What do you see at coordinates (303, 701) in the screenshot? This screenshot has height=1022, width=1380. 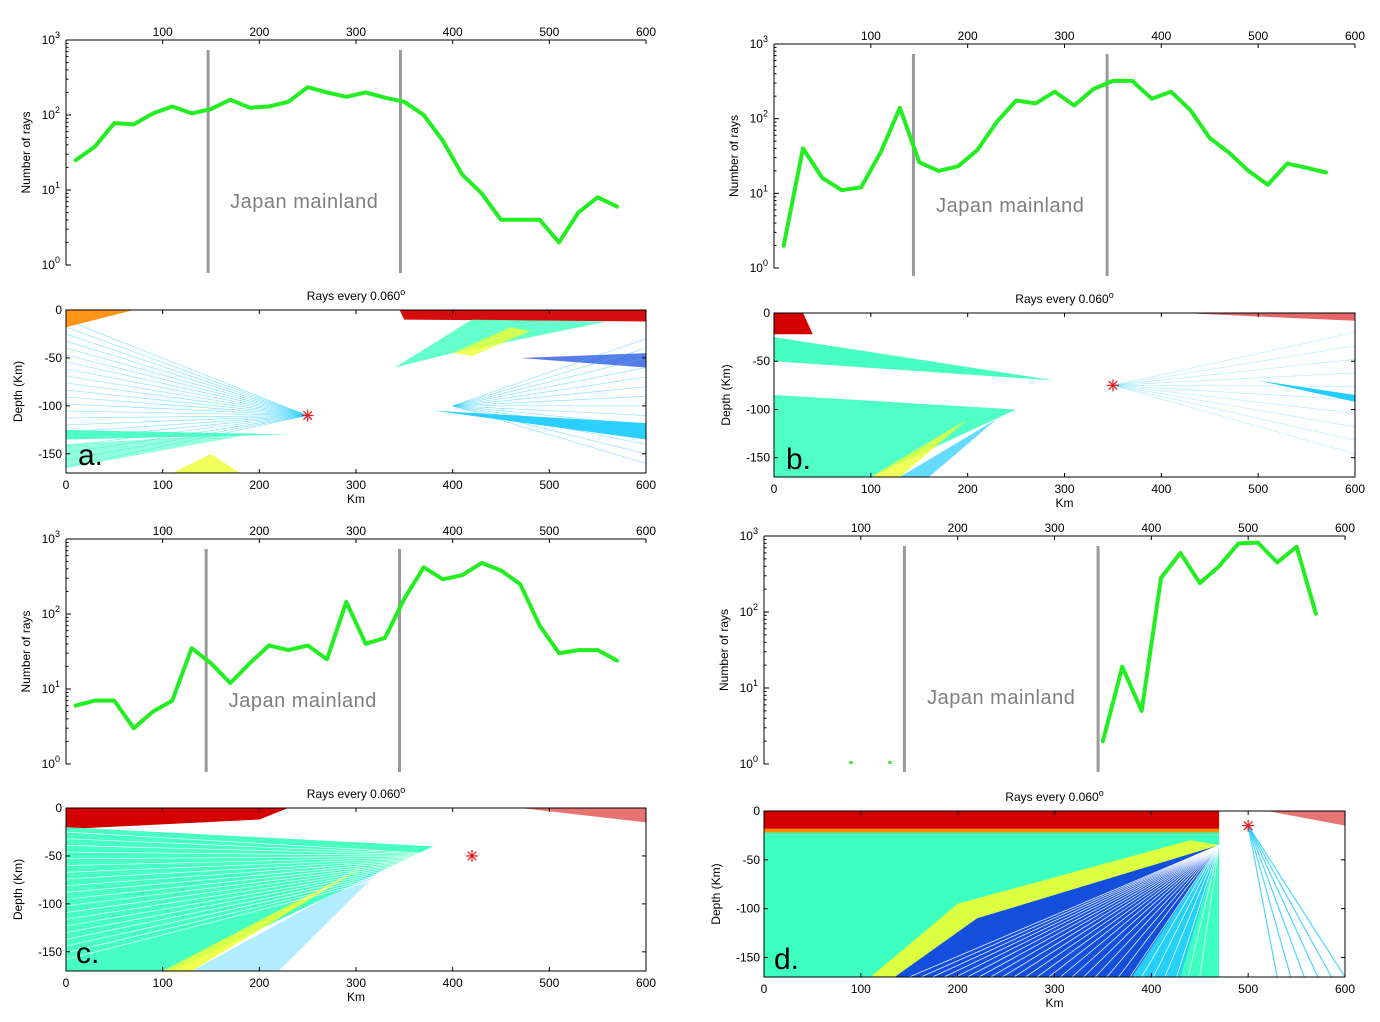 I see `mainland-label: Japan mainland` at bounding box center [303, 701].